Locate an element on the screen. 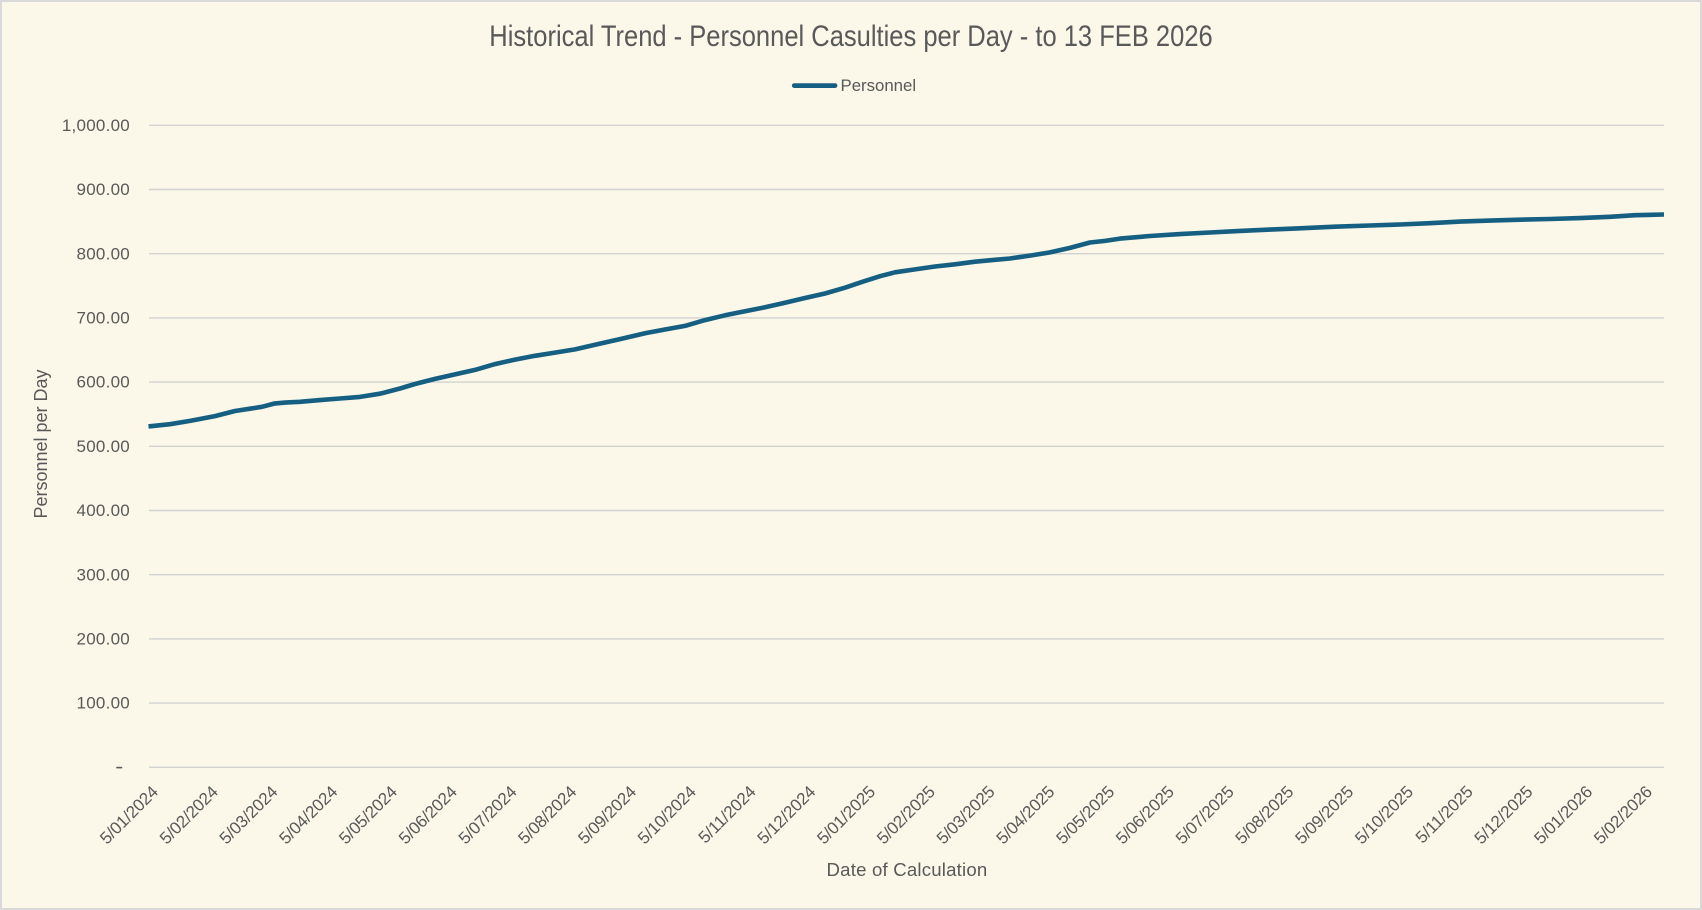 The image size is (1702, 910). svg-text: 100.00 is located at coordinates (104, 703).